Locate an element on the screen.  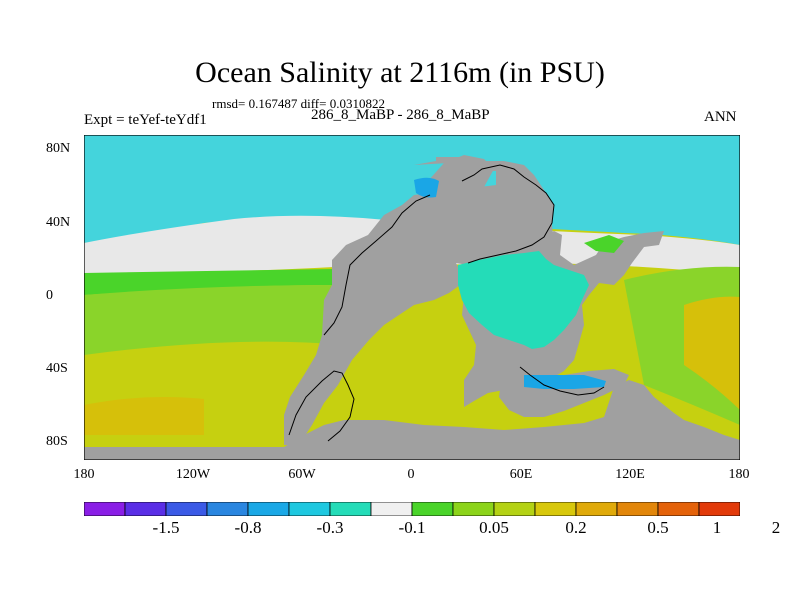
green-patch is located at coordinates (604, 244).